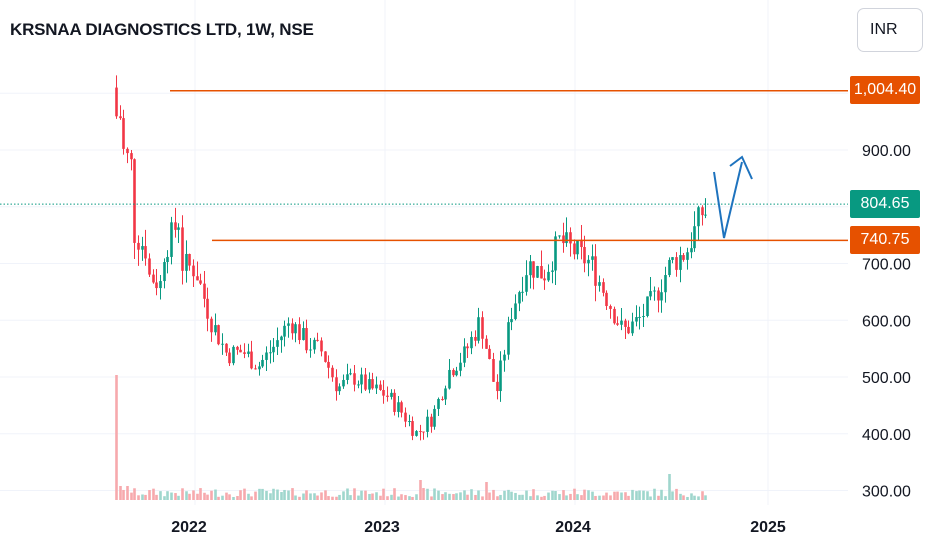  I want to click on price-tick-label: 300.00, so click(886, 492).